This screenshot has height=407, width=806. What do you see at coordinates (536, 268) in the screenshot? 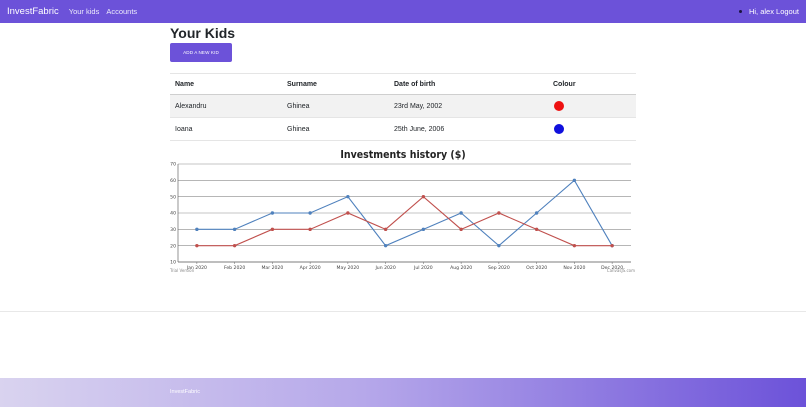
I see `x-tick-label: Oct 2020` at bounding box center [536, 268].